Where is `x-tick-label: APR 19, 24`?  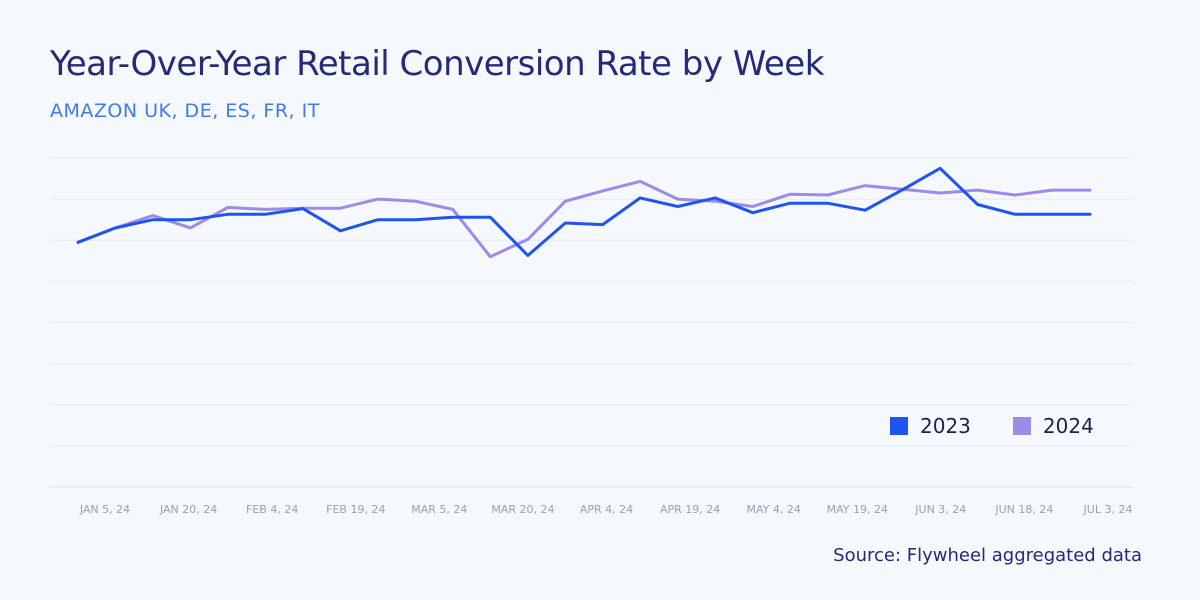 x-tick-label: APR 19, 24 is located at coordinates (690, 509).